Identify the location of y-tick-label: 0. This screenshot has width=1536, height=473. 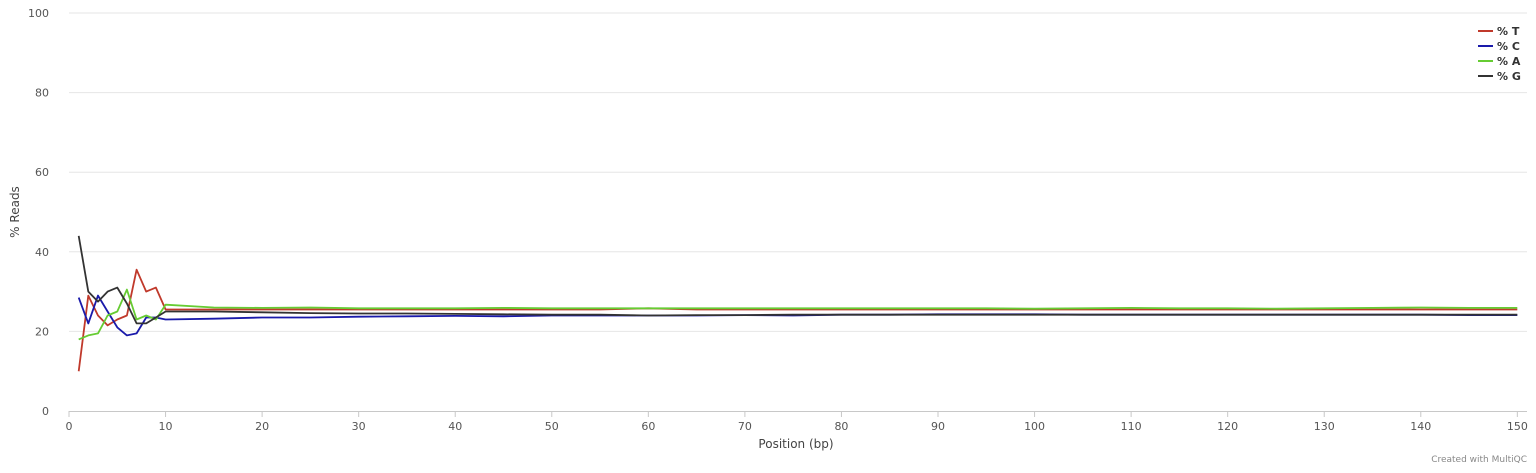
(45, 411).